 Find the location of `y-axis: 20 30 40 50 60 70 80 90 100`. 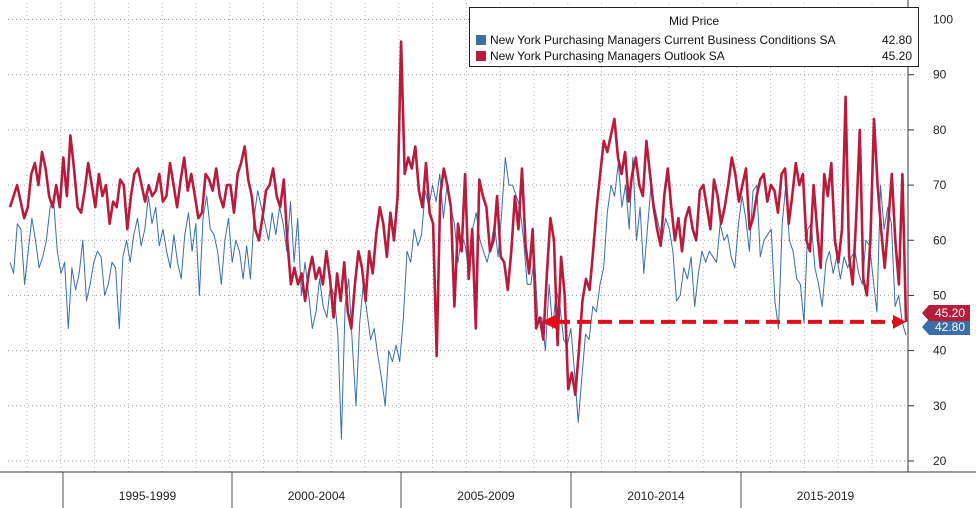

y-axis: 20 30 40 50 60 70 80 90 100 is located at coordinates (930, 236).